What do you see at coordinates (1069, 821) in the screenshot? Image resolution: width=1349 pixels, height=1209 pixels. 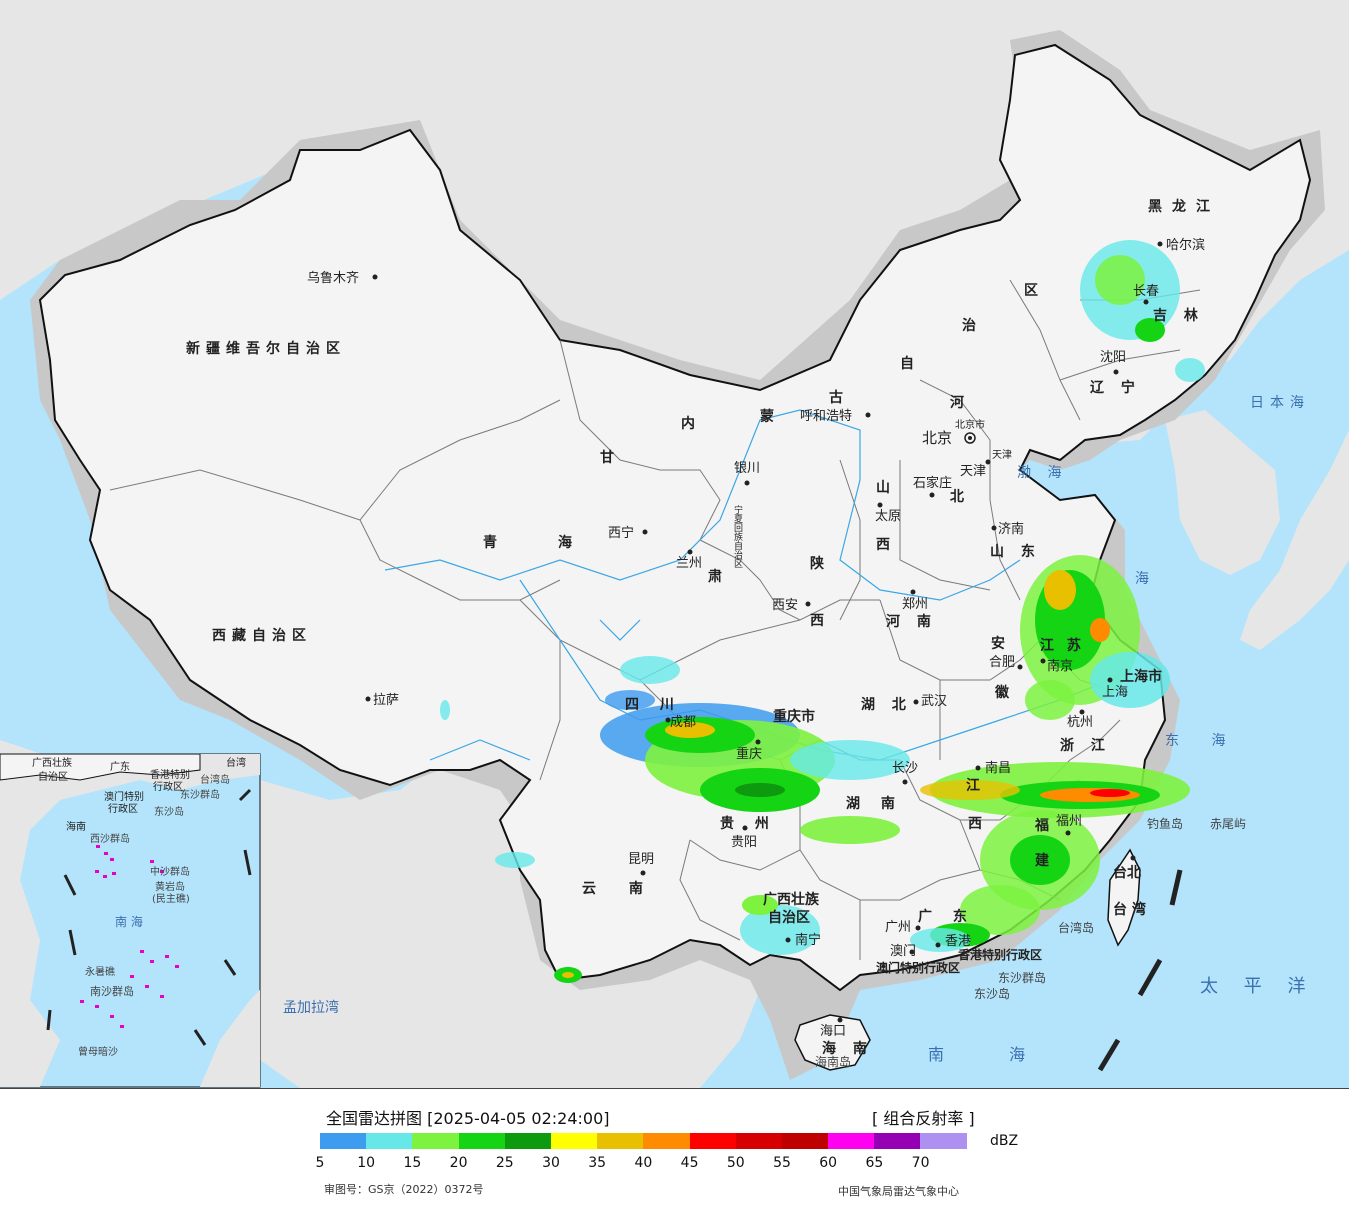 I see `city-fuzhou: 福州` at bounding box center [1069, 821].